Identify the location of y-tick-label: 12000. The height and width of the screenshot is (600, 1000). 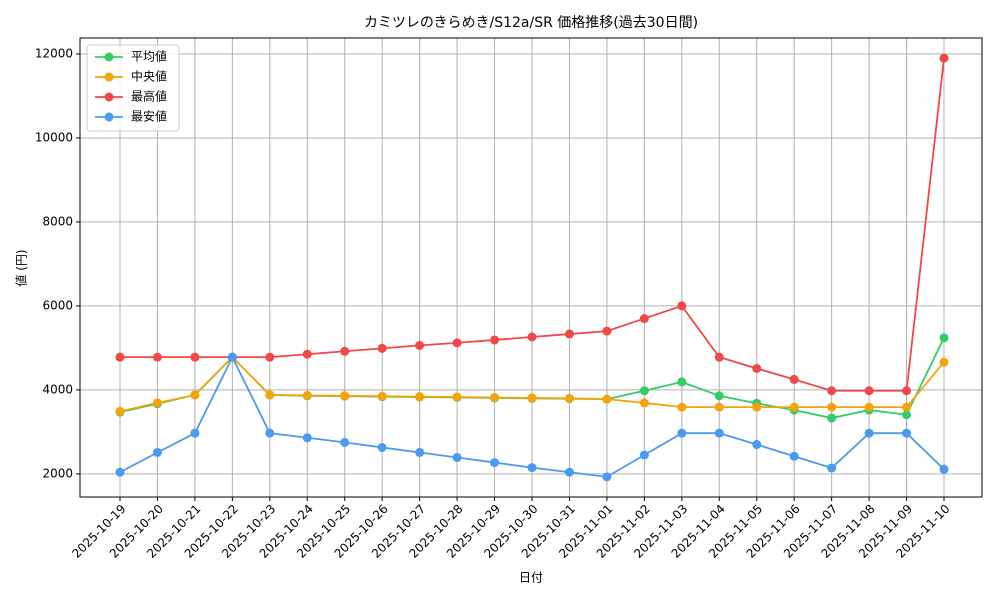
(54, 53).